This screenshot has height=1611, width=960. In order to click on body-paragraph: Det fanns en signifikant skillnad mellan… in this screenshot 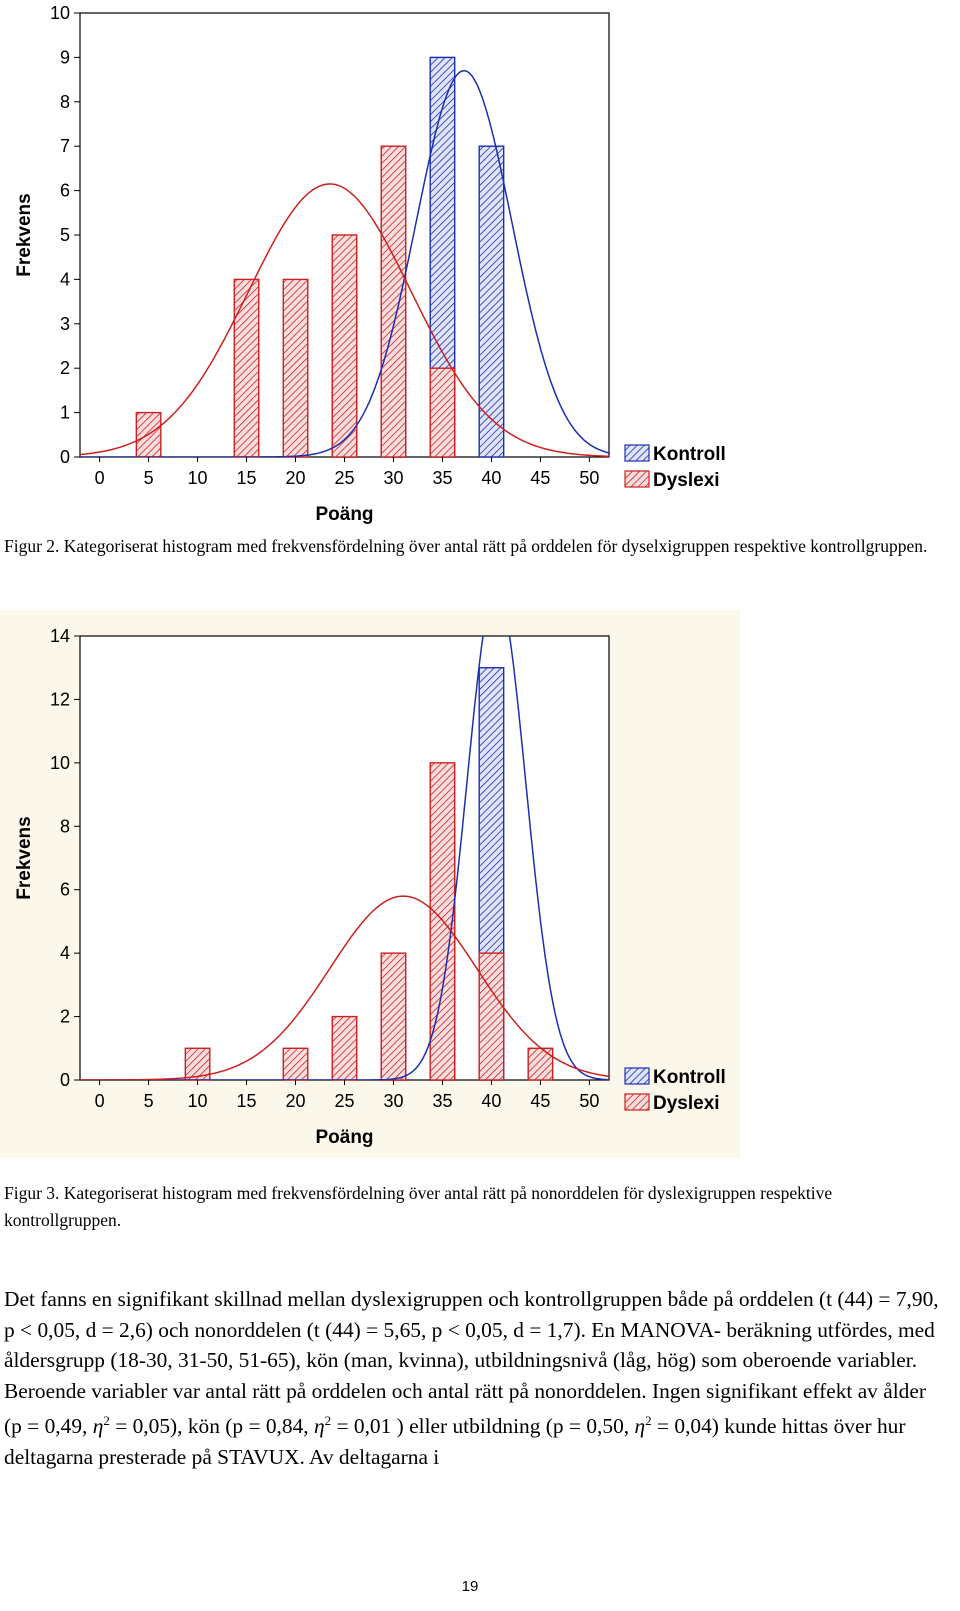, I will do `click(474, 1378)`.